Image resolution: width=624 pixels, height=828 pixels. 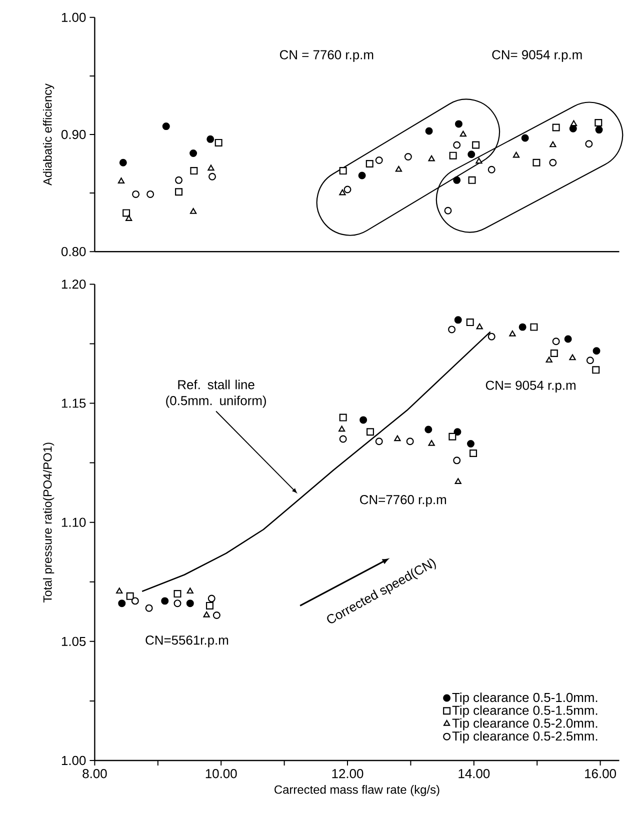 What do you see at coordinates (187, 642) in the screenshot?
I see `annotation: CN=5561r.p.m` at bounding box center [187, 642].